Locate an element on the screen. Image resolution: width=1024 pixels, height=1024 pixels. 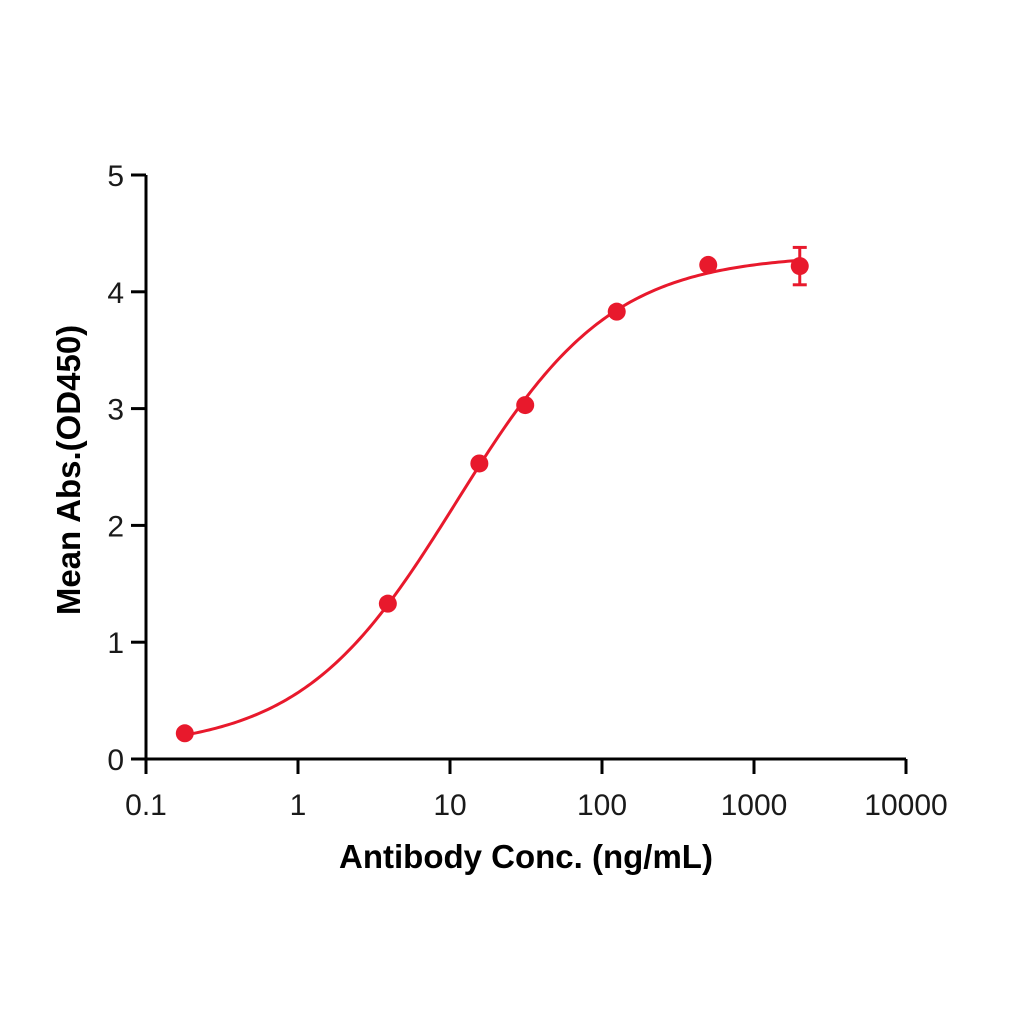
x-tick-label: 100 is located at coordinates (602, 805).